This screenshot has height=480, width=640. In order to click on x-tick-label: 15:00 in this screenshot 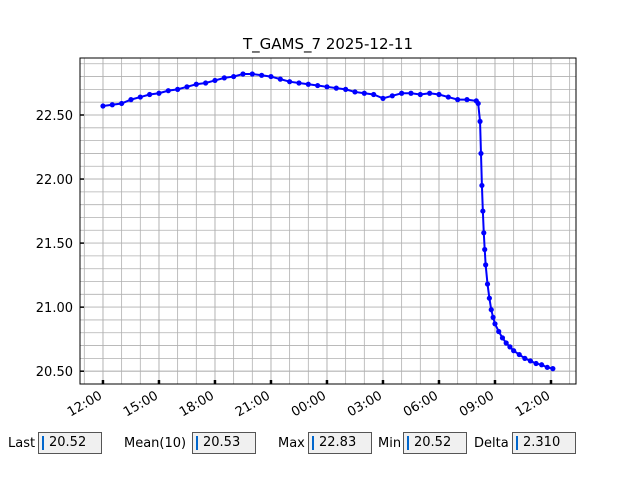, I will do `click(141, 404)`.